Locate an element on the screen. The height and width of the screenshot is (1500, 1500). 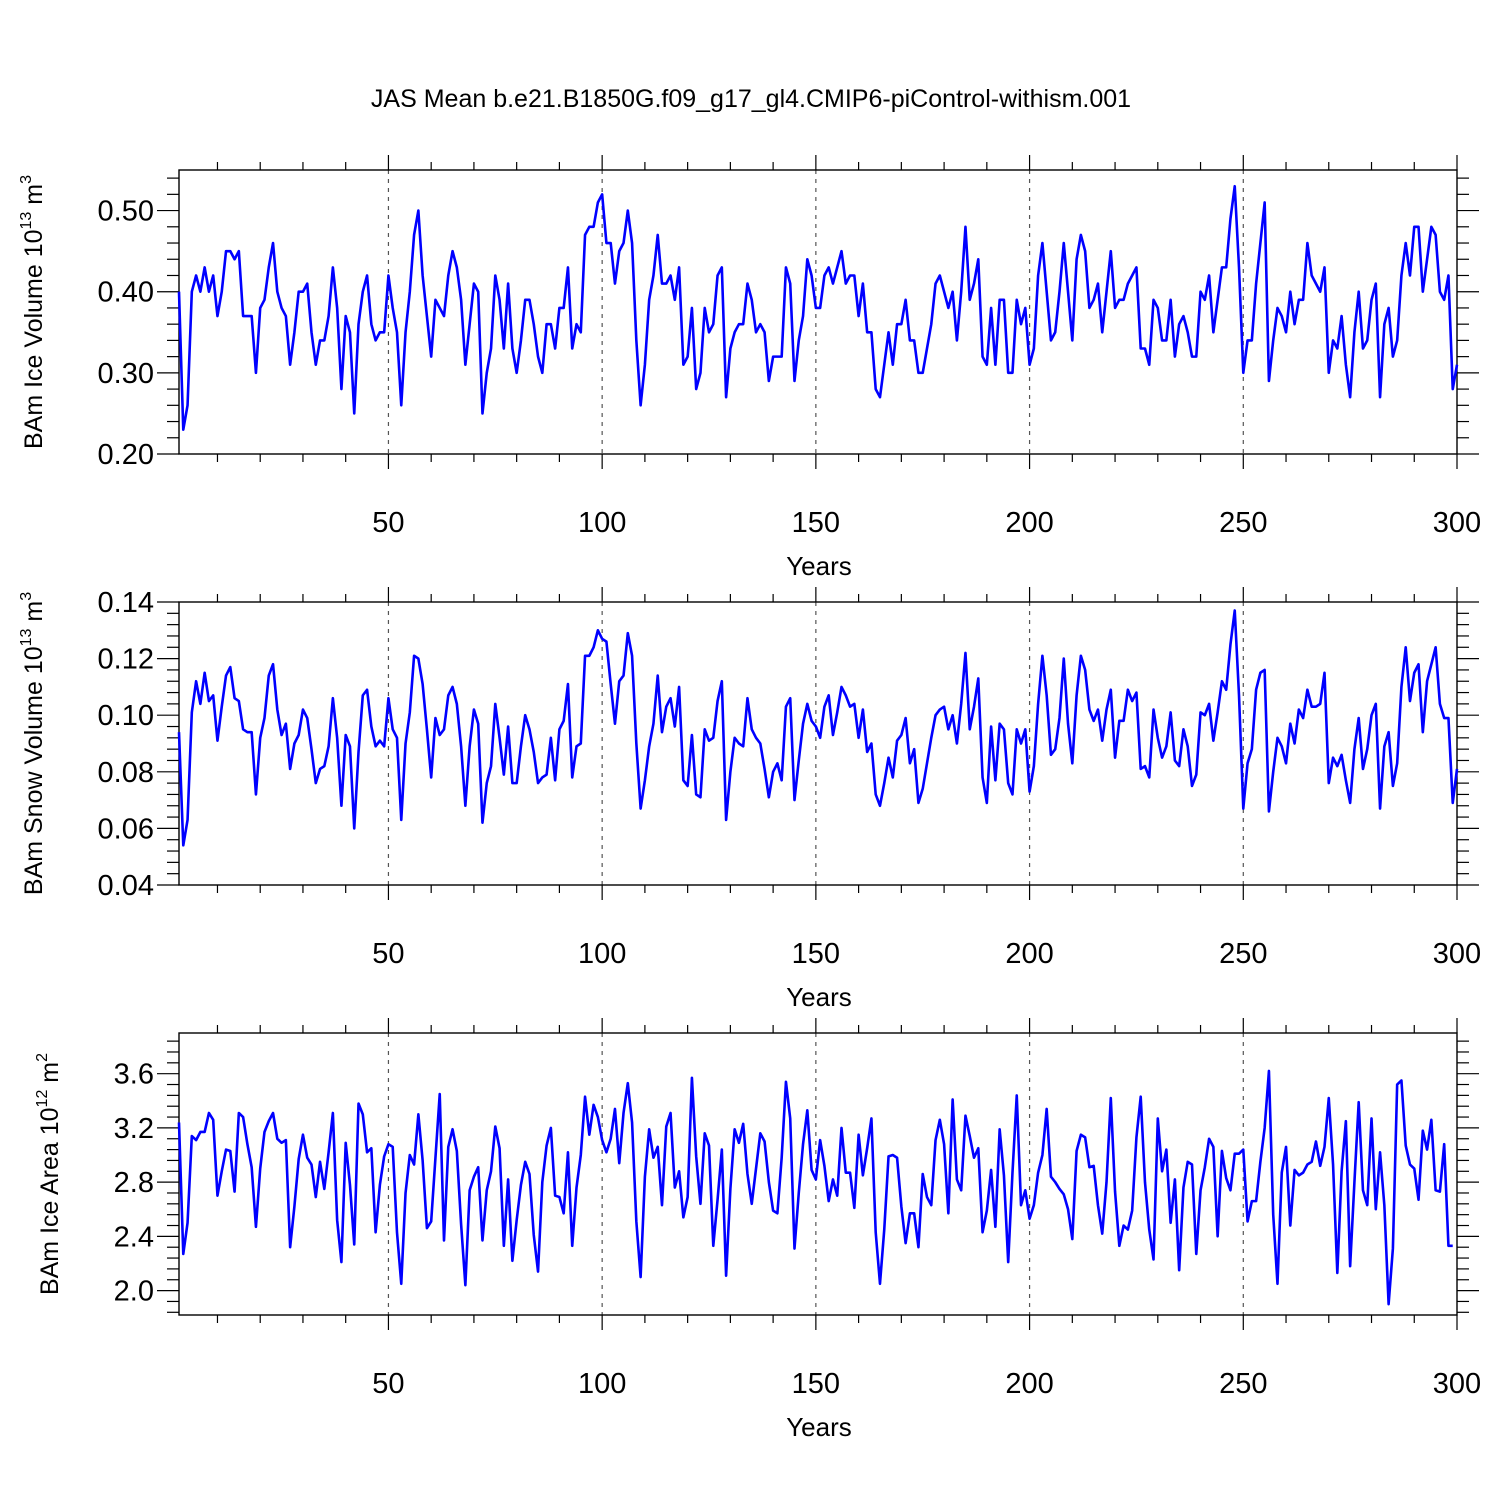
y-tick-label: 0.10 is located at coordinates (126, 716).